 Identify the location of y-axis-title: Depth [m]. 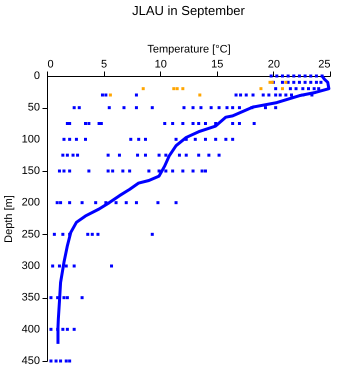
(9, 219).